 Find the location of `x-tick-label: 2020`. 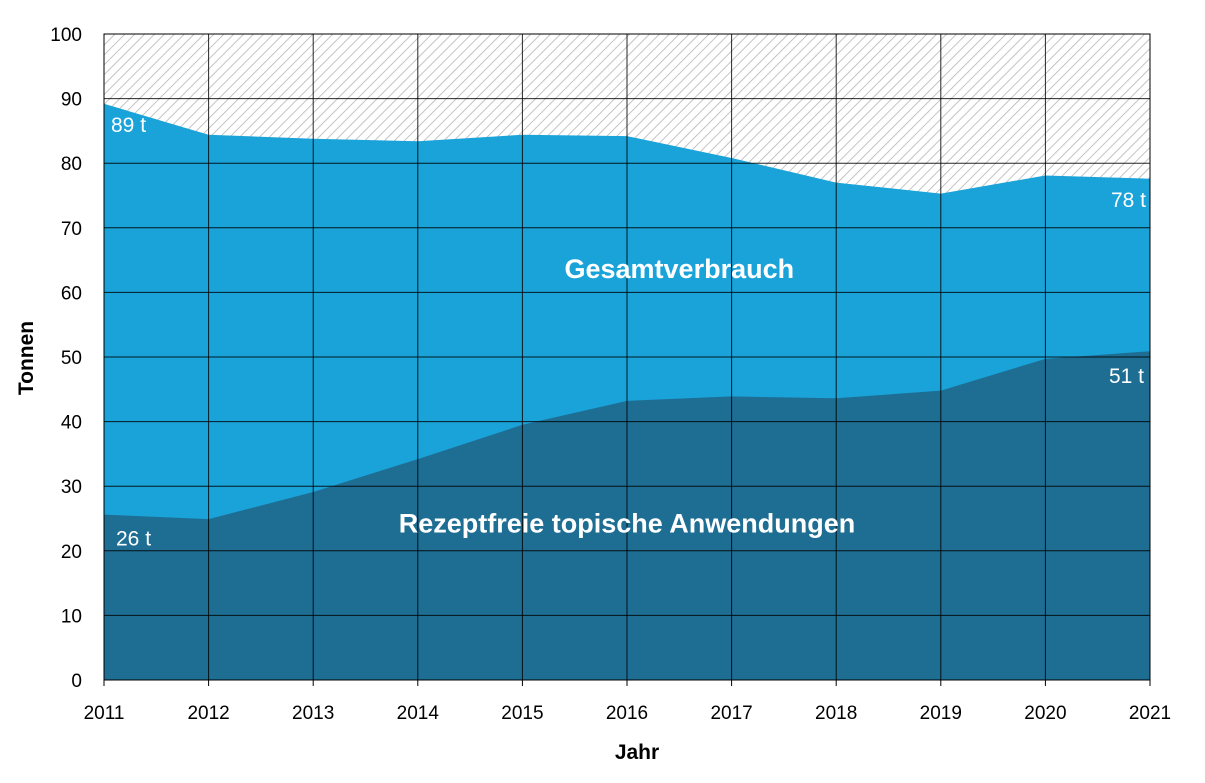

x-tick-label: 2020 is located at coordinates (1045, 713).